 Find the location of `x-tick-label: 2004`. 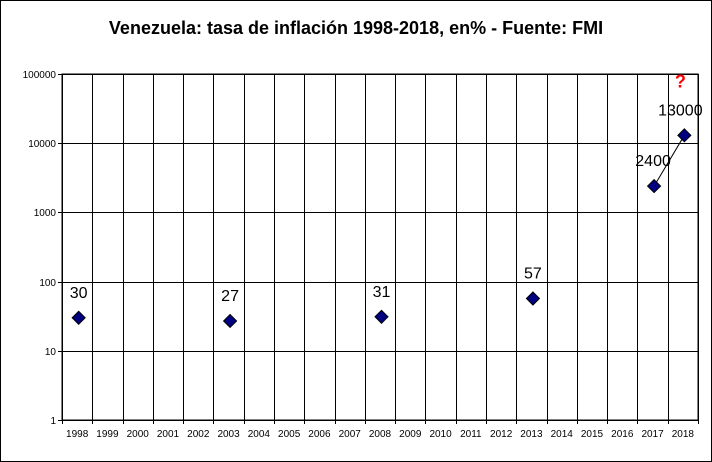

x-tick-label: 2004 is located at coordinates (259, 434).